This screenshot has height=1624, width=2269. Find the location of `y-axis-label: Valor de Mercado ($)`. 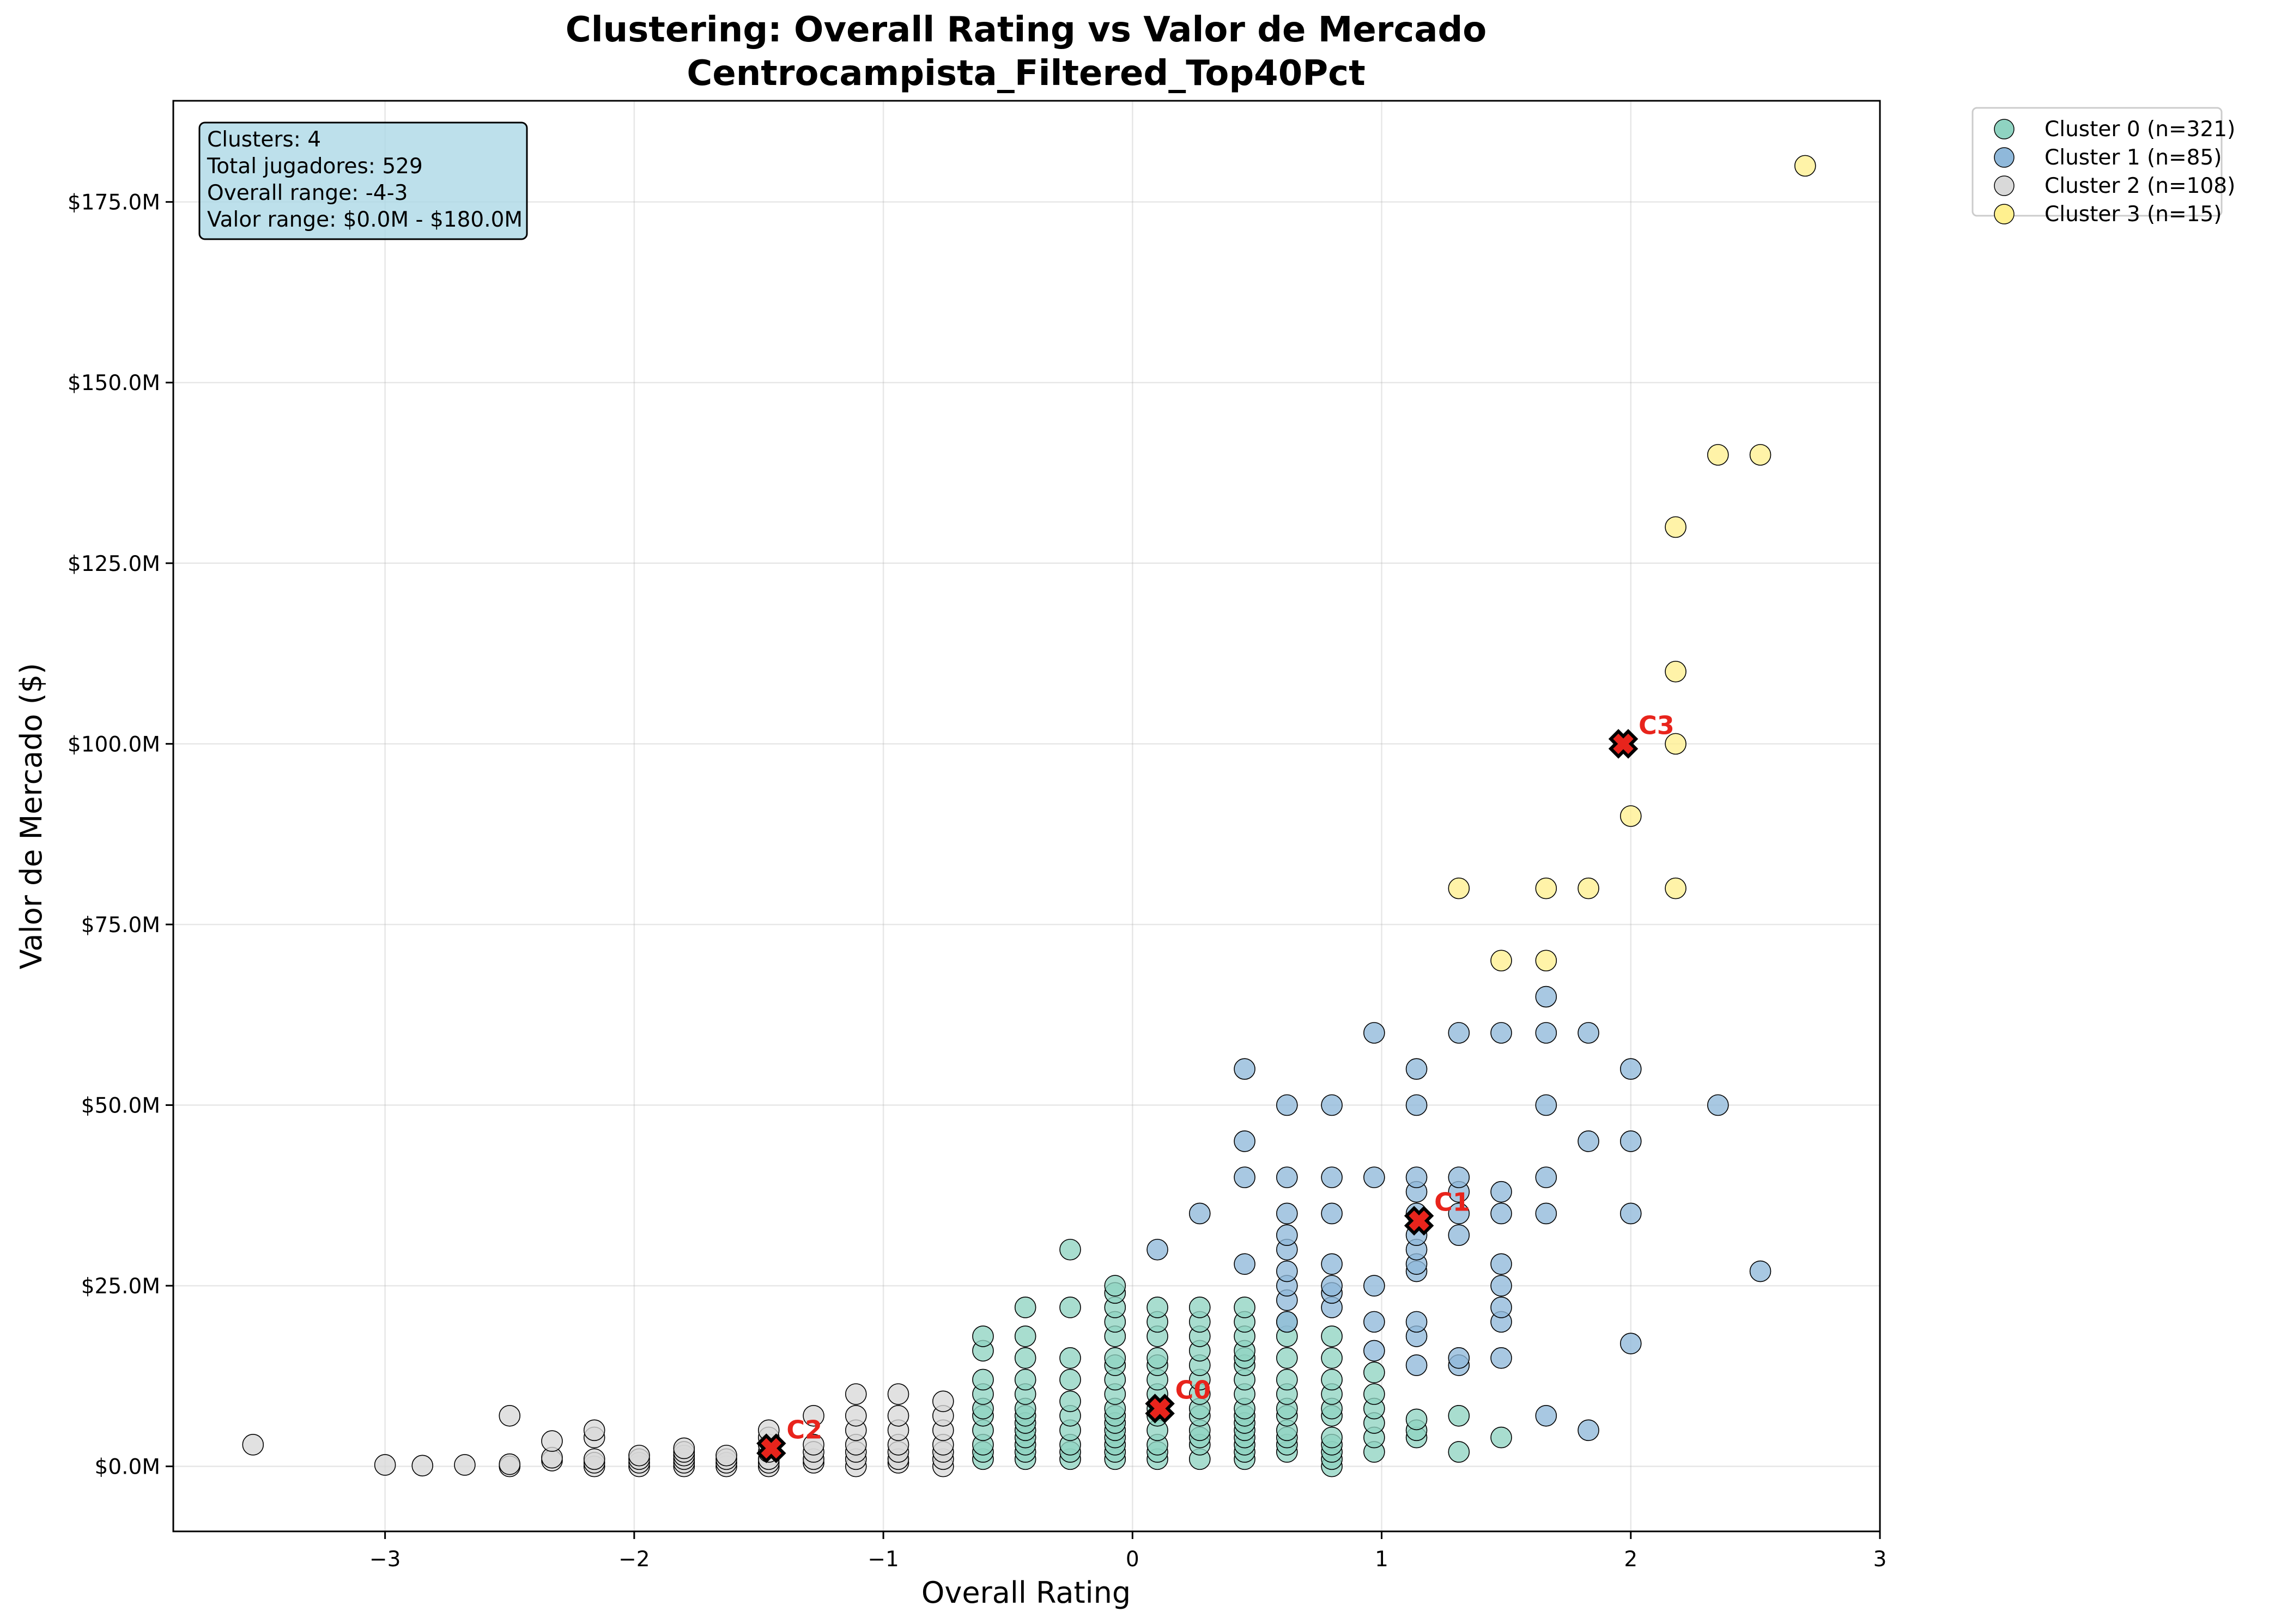

y-axis-label: Valor de Mercado ($) is located at coordinates (31, 816).